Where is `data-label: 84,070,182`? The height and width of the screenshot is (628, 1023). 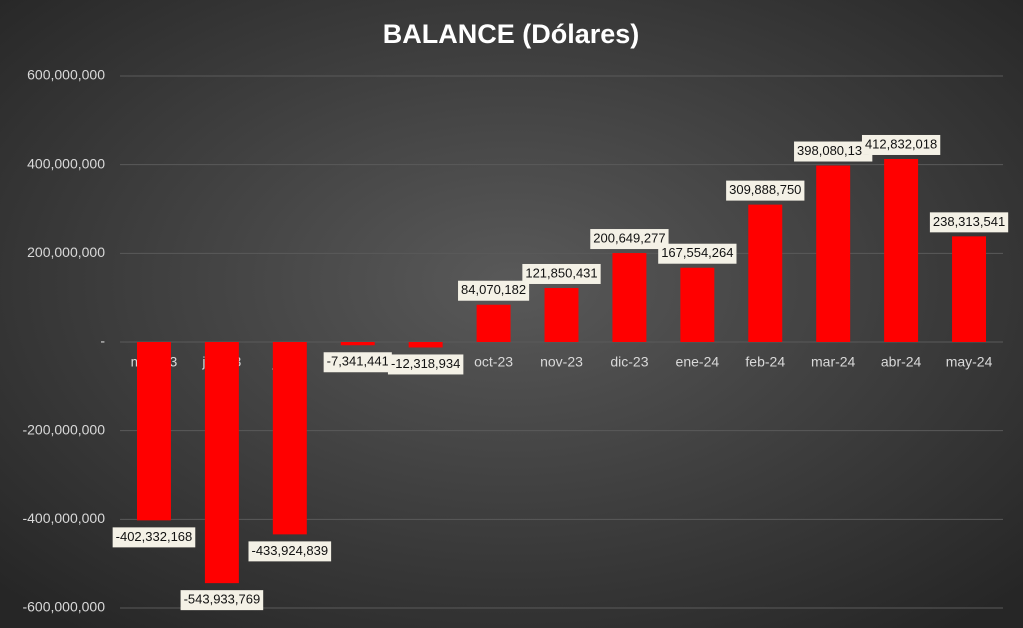
data-label: 84,070,182 is located at coordinates (493, 289).